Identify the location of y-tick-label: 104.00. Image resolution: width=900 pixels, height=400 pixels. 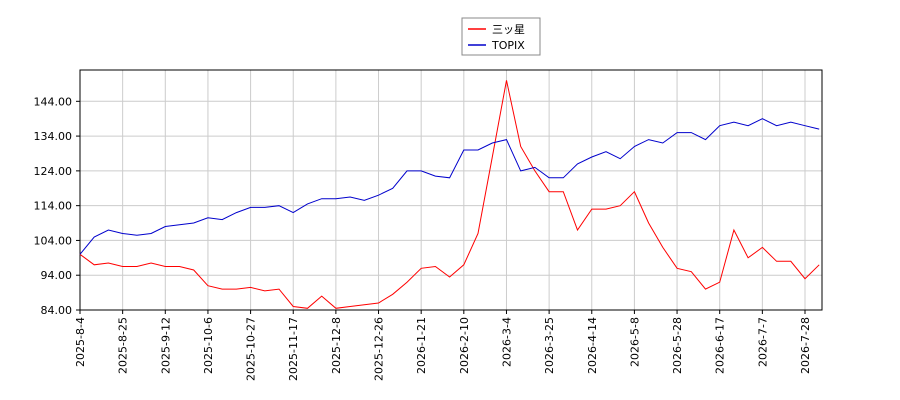
(53, 240).